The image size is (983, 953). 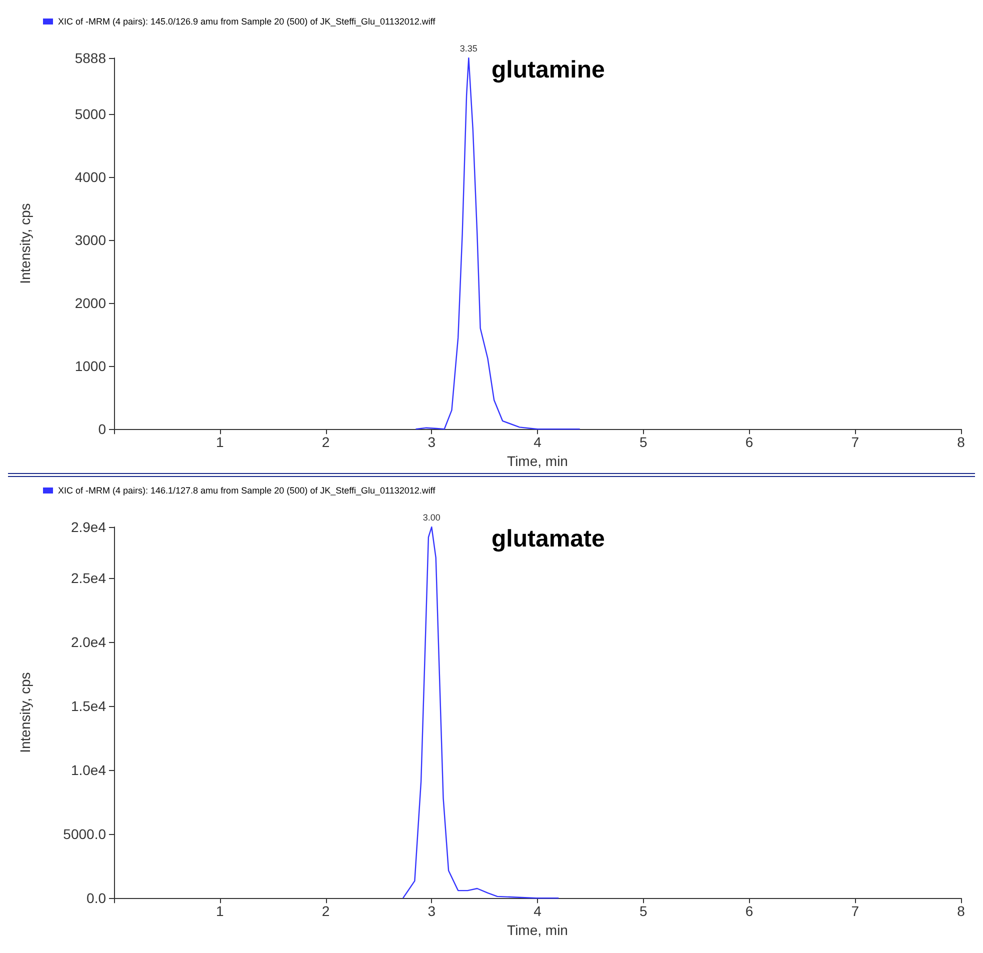 I want to click on y-tick-label: 2.5e4, so click(x=88, y=578).